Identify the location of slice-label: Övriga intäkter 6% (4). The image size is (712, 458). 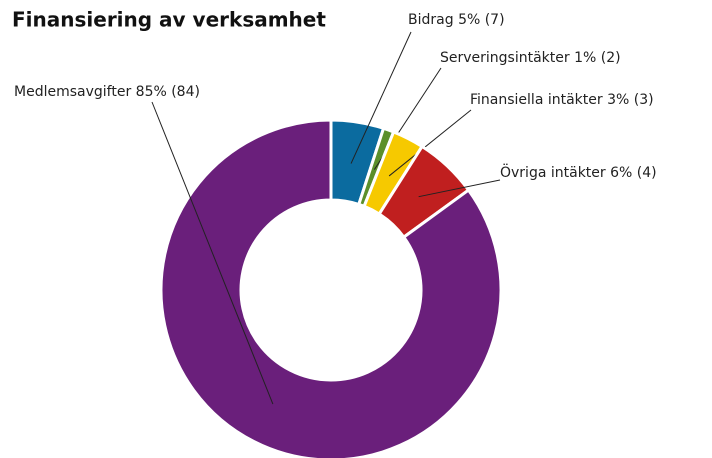
(578, 172).